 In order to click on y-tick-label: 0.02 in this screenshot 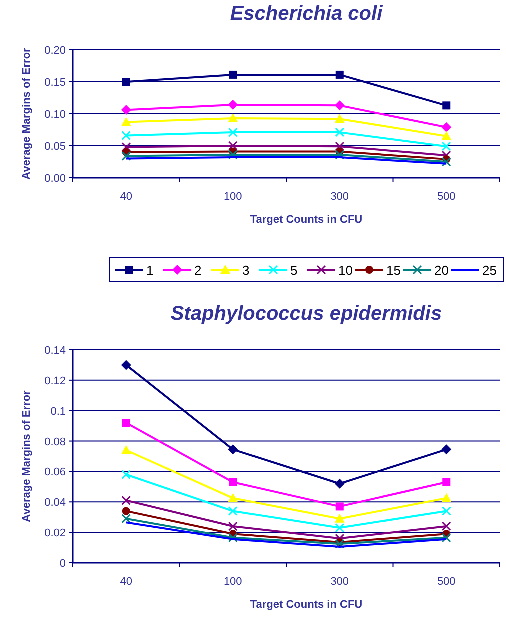, I will do `click(55, 534)`.